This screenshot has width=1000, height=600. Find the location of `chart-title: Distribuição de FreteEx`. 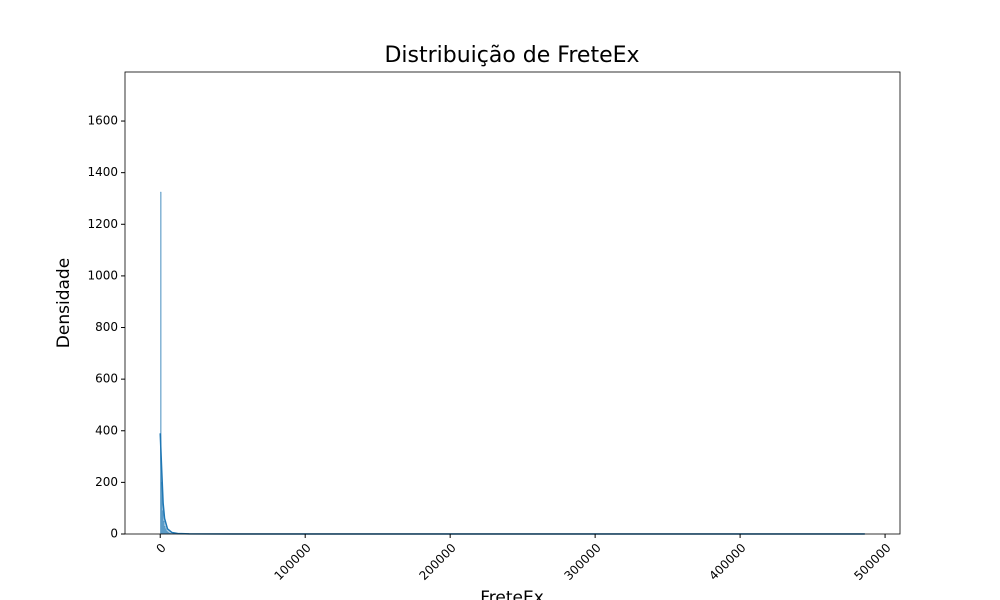

chart-title: Distribuição de FreteEx is located at coordinates (511, 55).